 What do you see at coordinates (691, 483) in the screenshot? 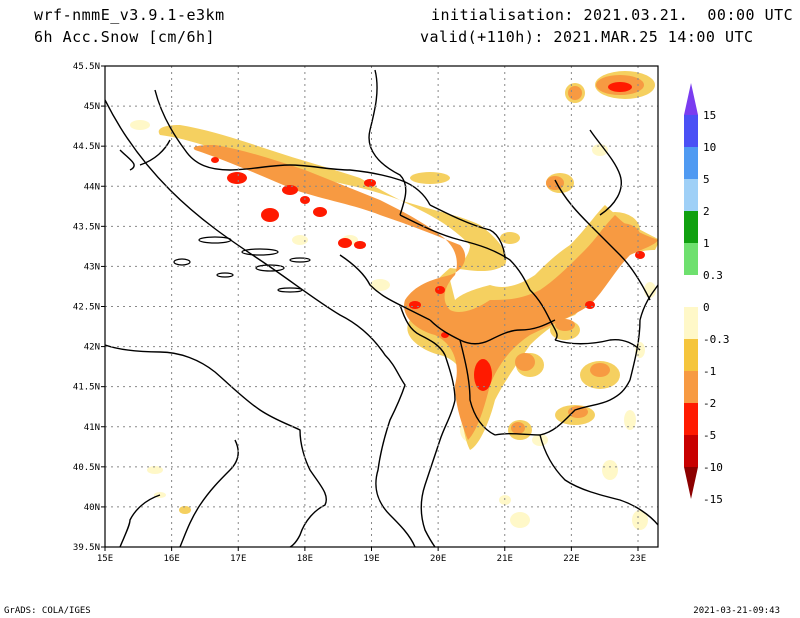
I see `colorbar-bottom-arrow` at bounding box center [691, 483].